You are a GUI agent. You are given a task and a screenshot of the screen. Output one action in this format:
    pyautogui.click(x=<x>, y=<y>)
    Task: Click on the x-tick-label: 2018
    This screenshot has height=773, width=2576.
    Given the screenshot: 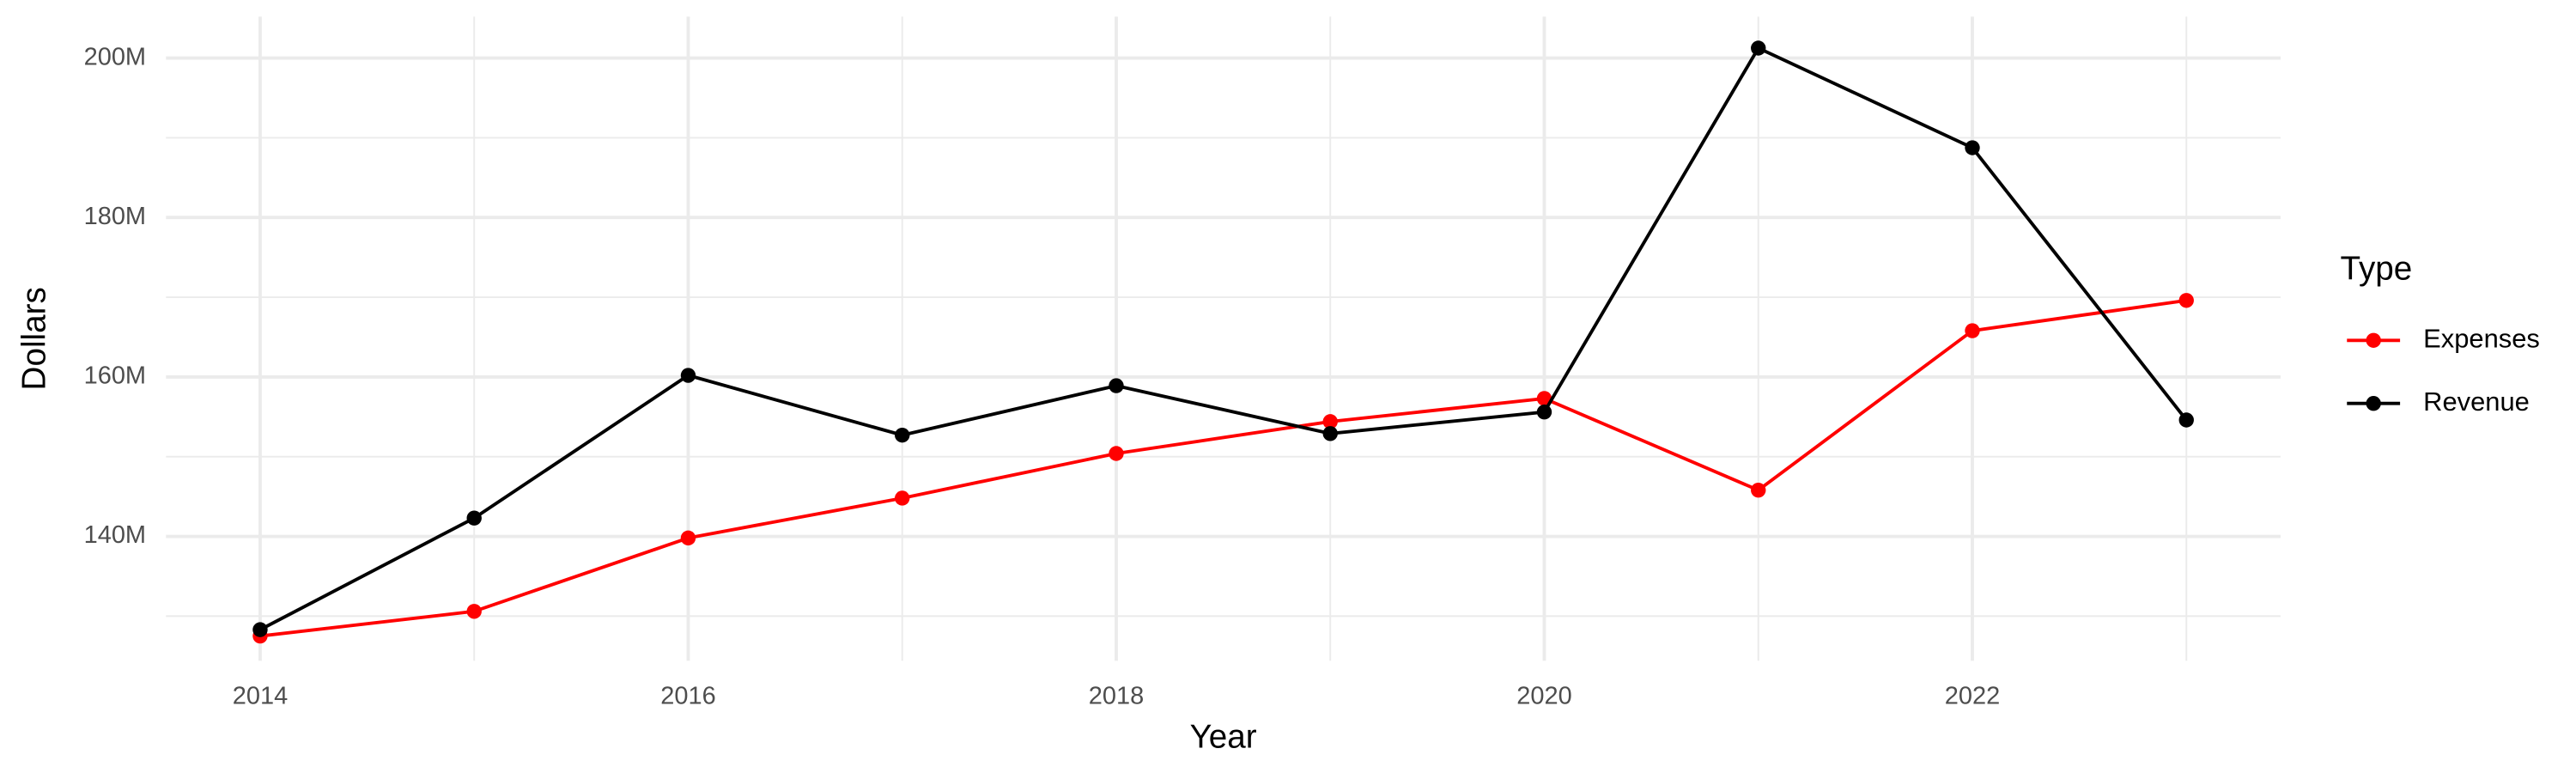 What is the action you would take?
    pyautogui.click(x=1116, y=696)
    